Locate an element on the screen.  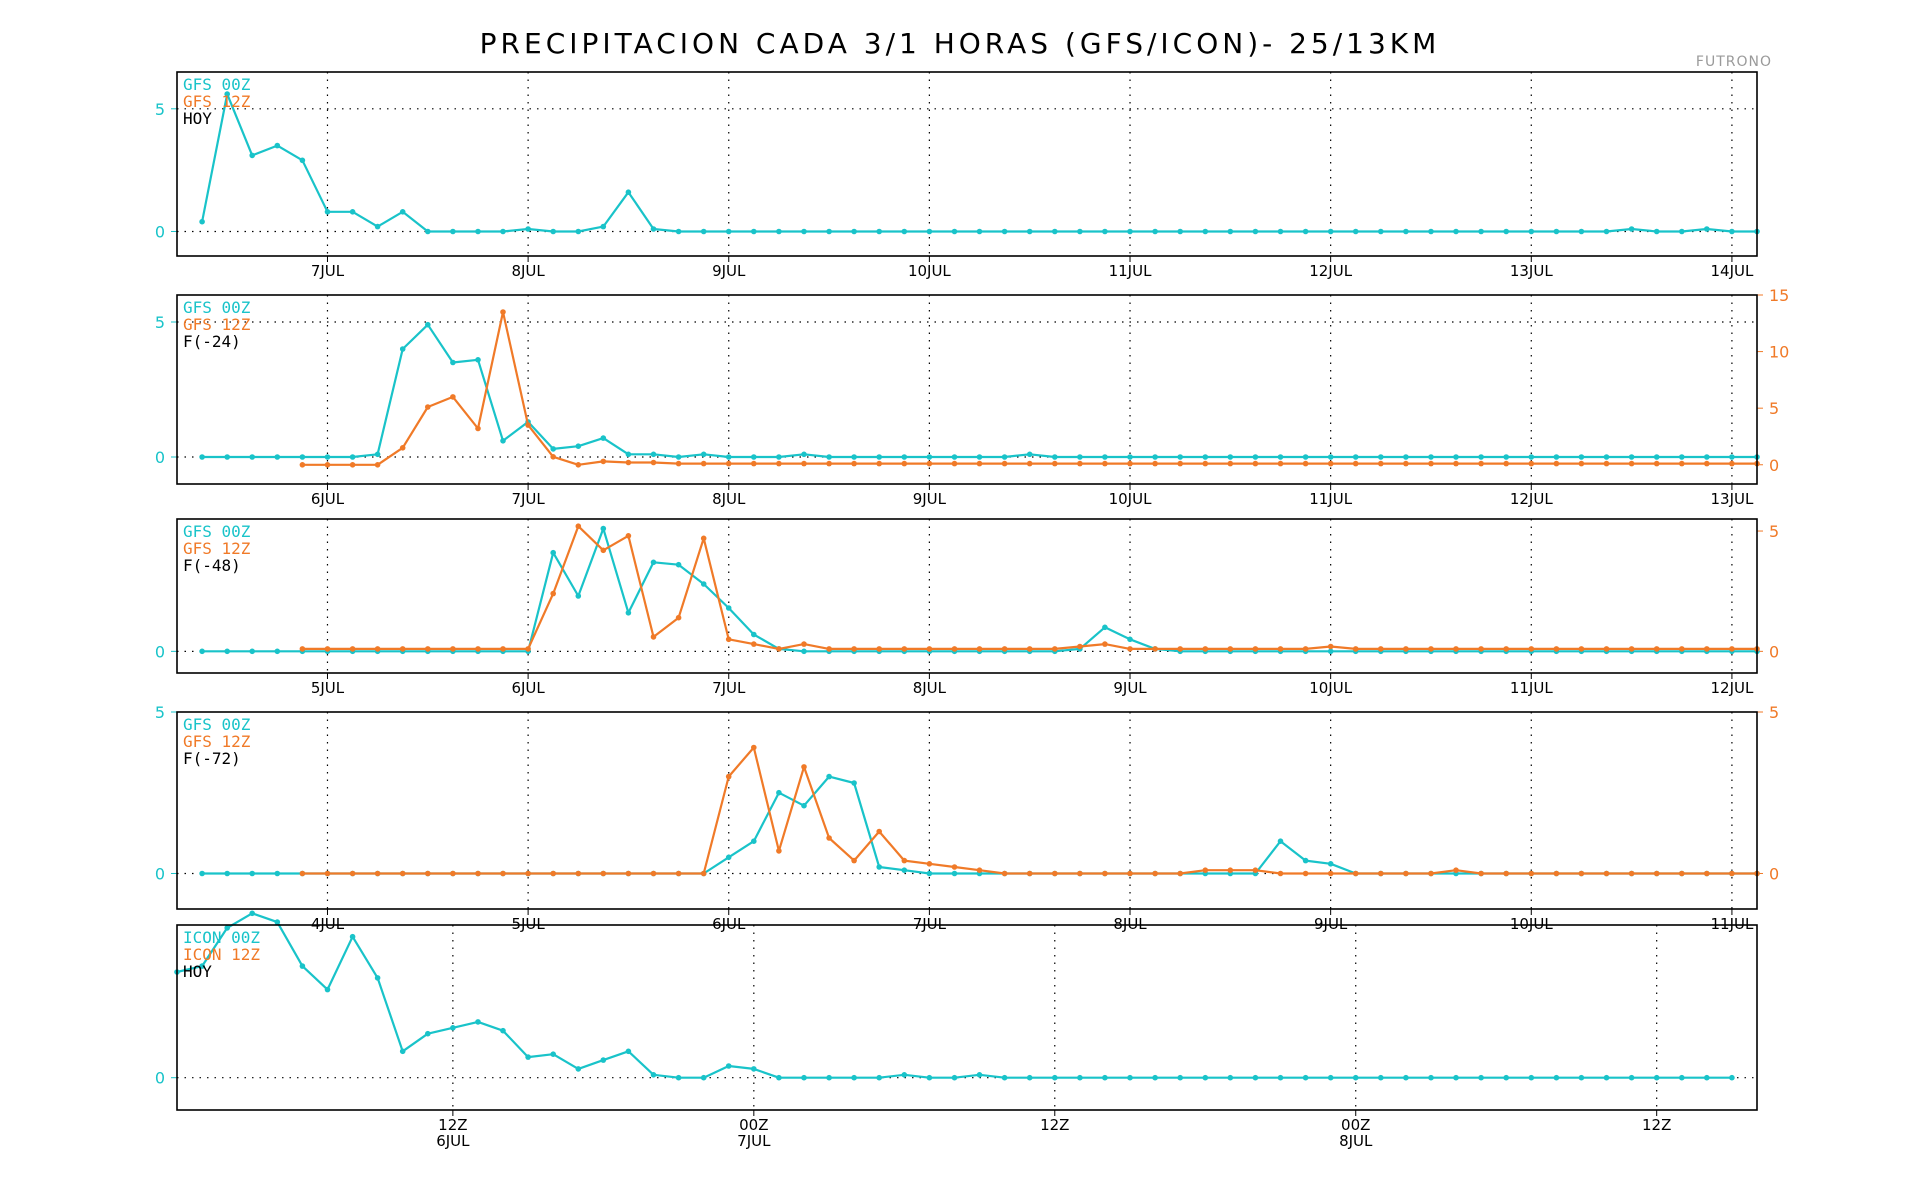
series-icon-00z is located at coordinates (954, 995).